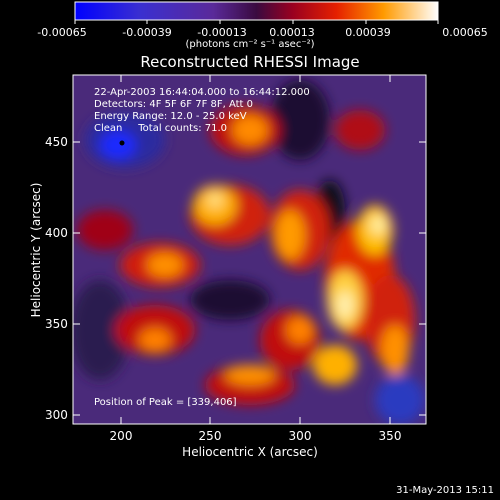 The image size is (500, 500). Describe the element at coordinates (300, 436) in the screenshot. I see `x-tick-label: 300` at that location.